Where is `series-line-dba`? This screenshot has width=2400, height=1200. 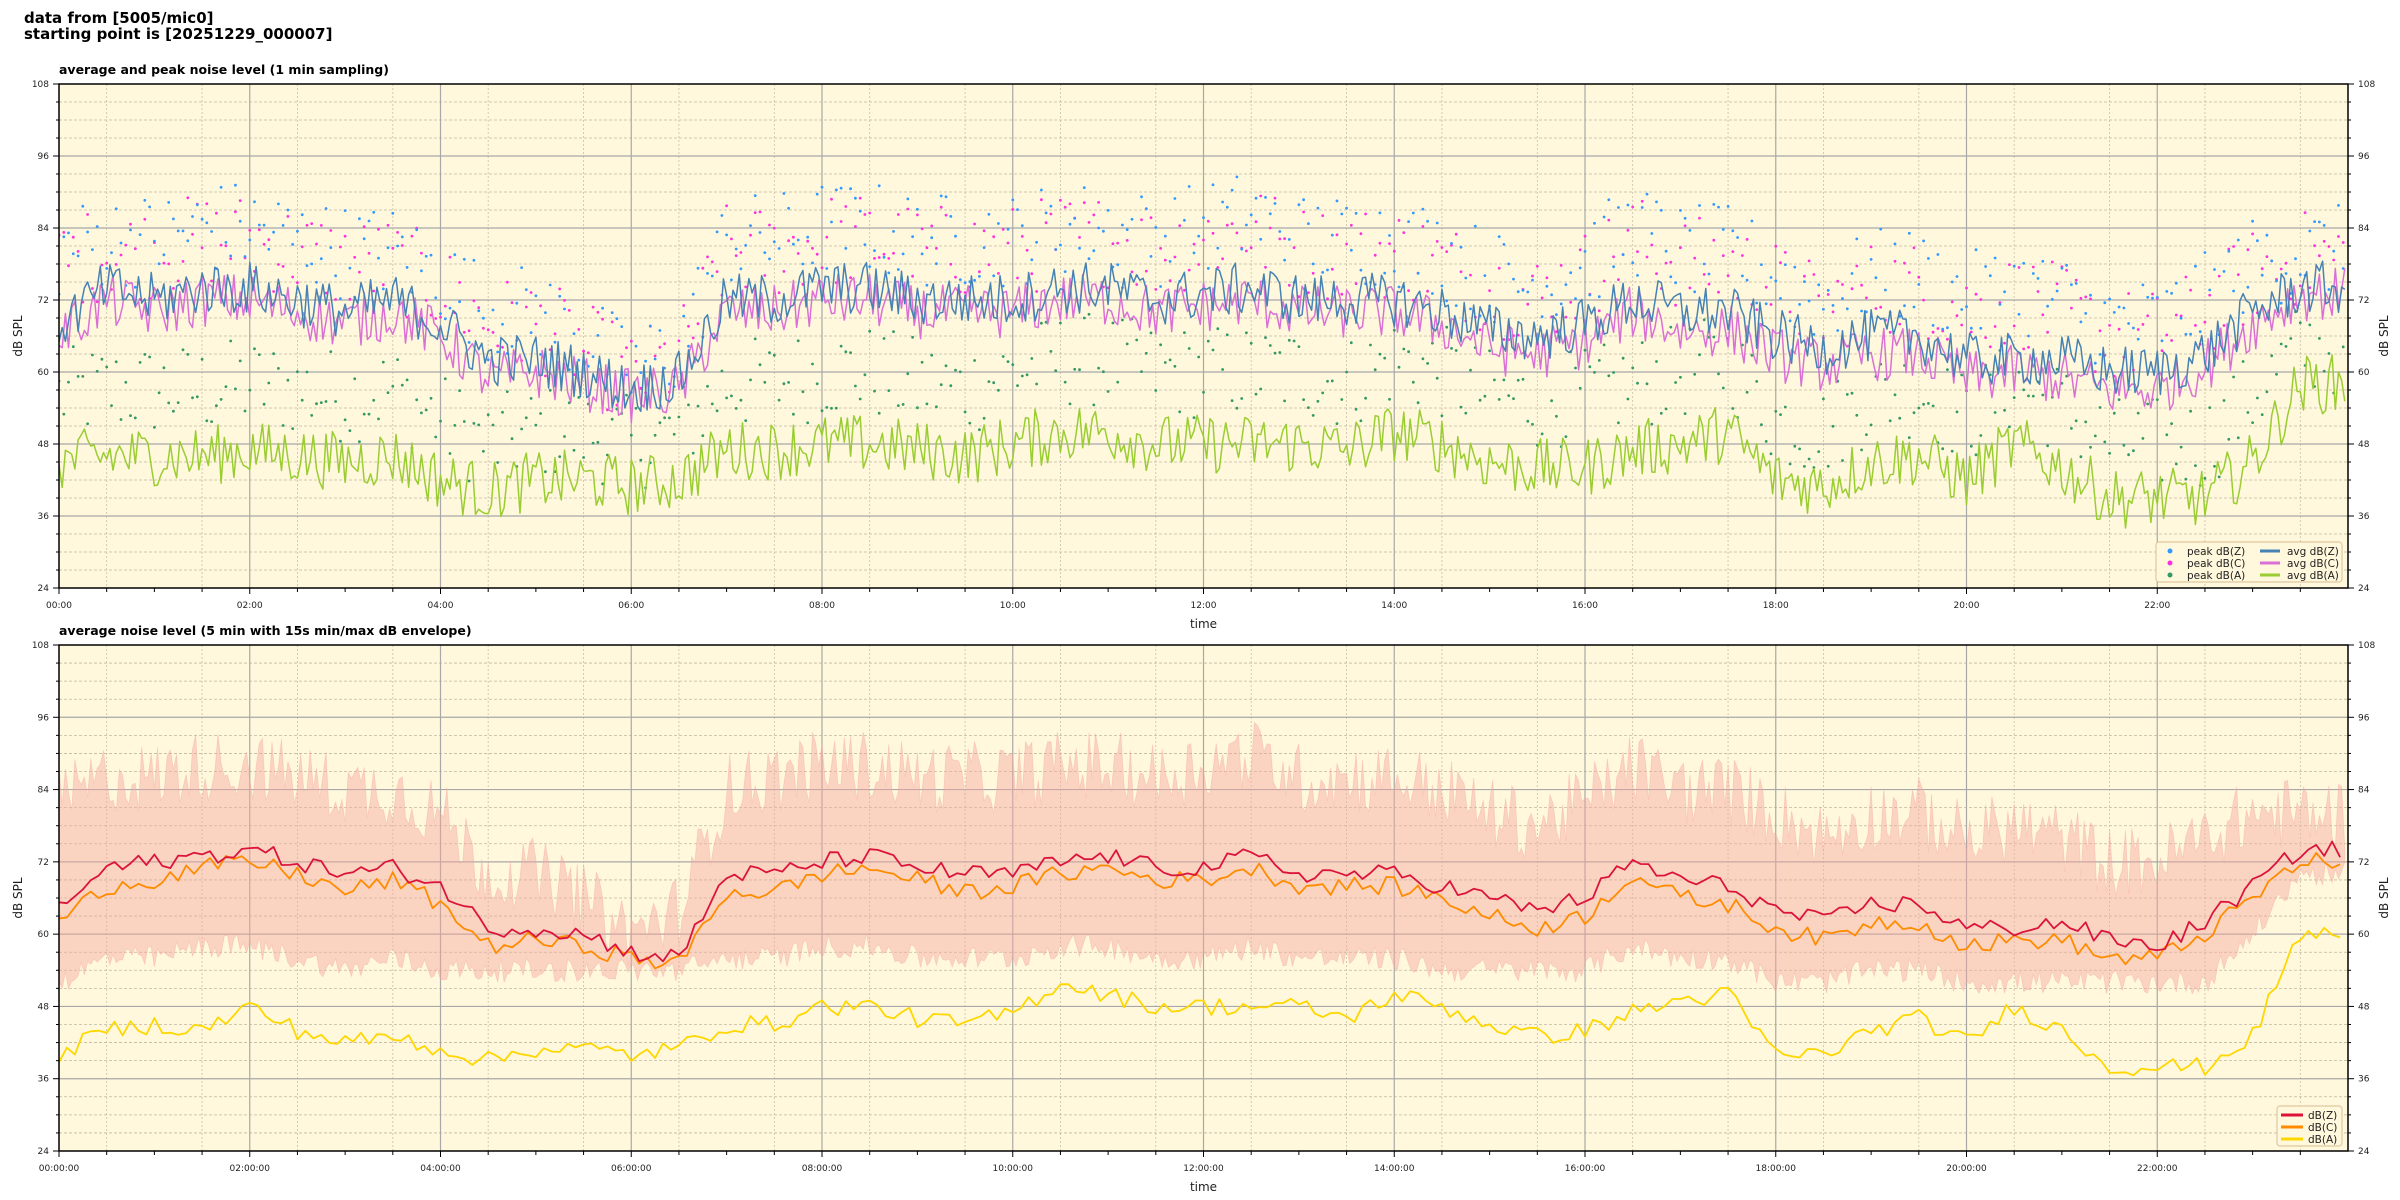
series-line-dba is located at coordinates (1200, 1001).